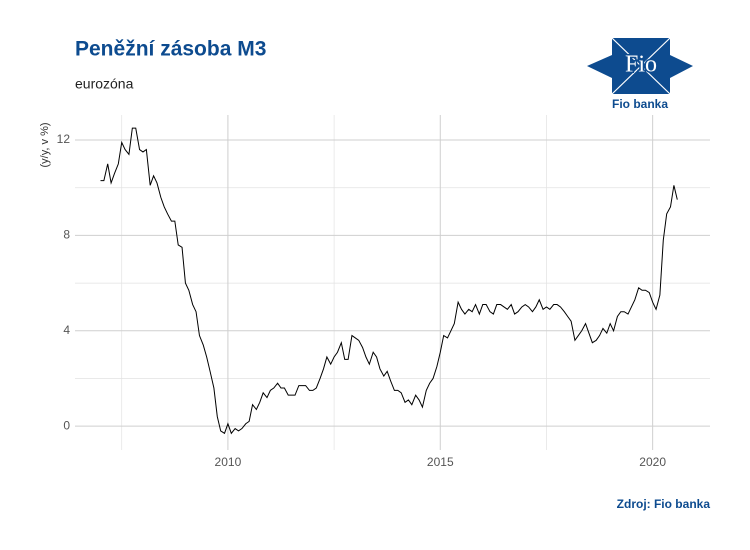  I want to click on logo-text: Fio, so click(641, 65).